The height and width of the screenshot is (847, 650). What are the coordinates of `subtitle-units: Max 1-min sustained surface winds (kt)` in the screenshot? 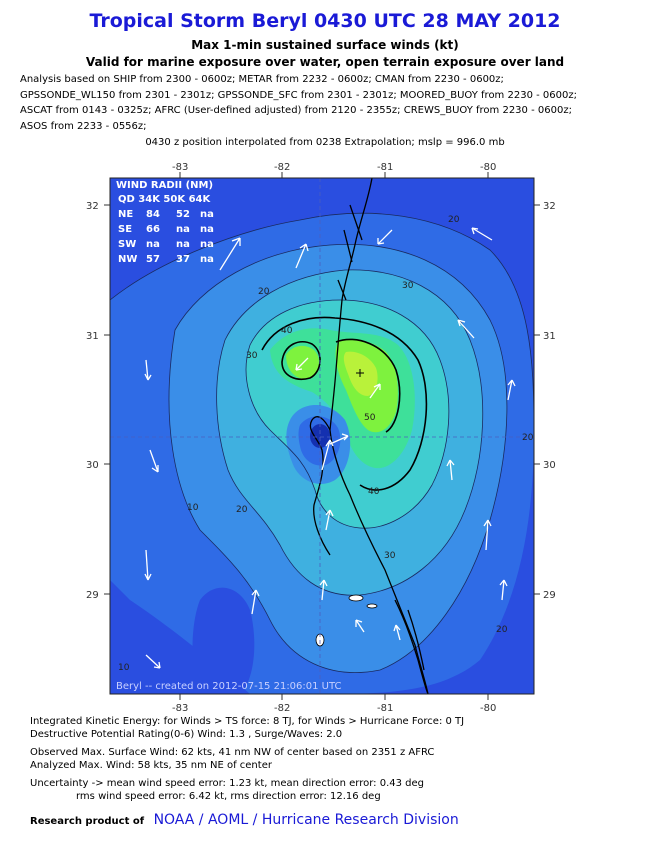 It's located at (325, 45).